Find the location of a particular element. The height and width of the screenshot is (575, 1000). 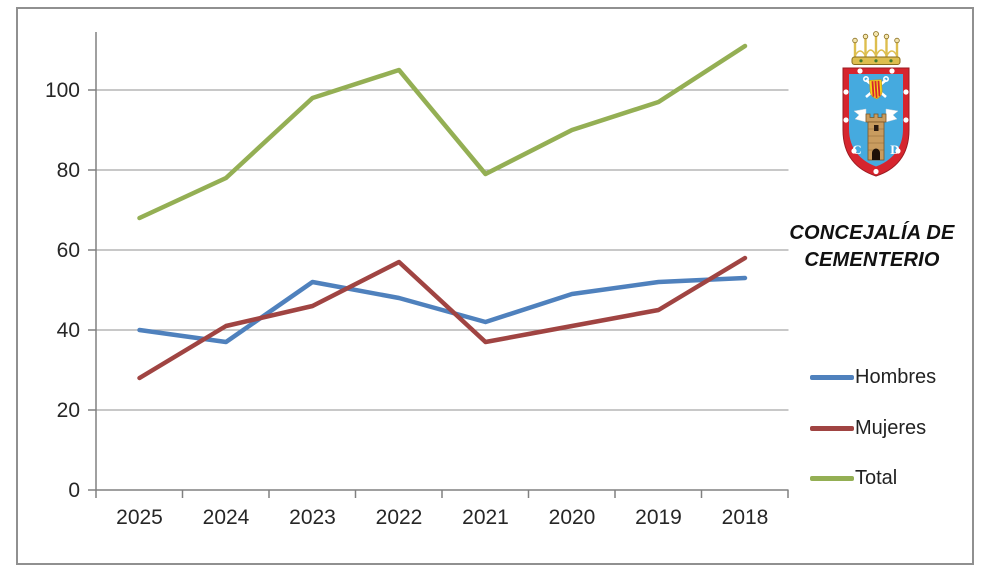

series-line-mujeres is located at coordinates (442, 318).